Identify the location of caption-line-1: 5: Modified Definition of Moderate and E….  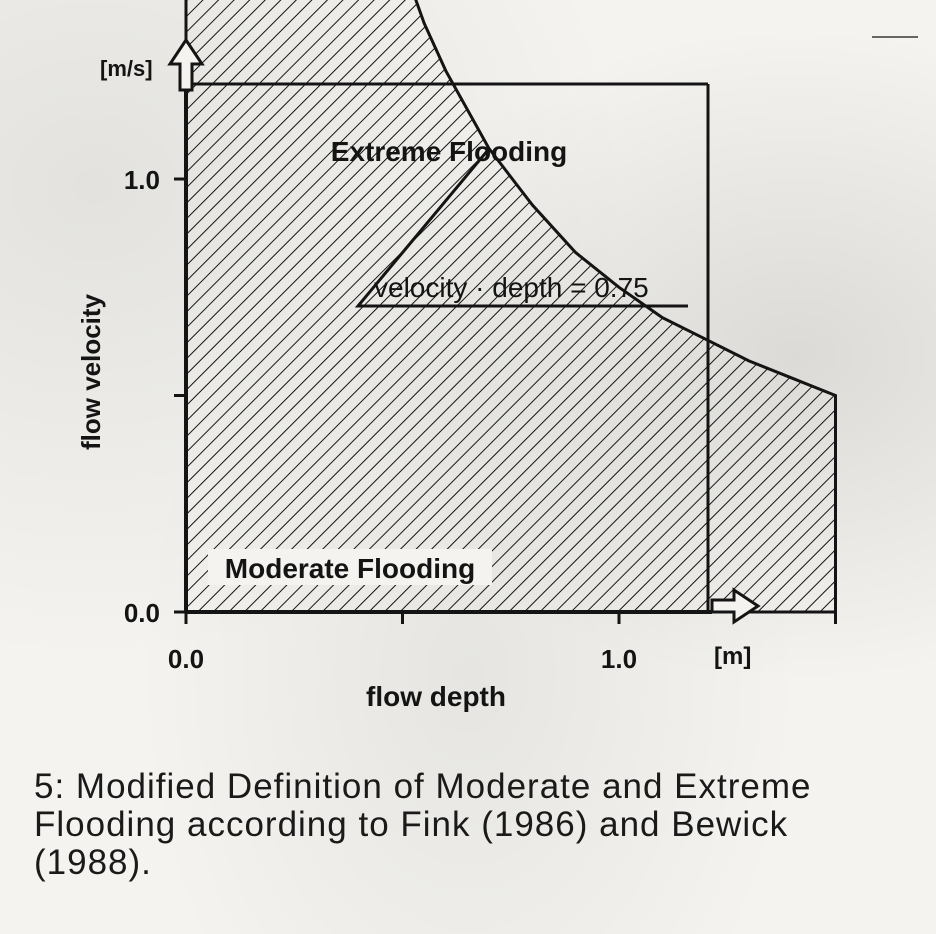
(423, 786).